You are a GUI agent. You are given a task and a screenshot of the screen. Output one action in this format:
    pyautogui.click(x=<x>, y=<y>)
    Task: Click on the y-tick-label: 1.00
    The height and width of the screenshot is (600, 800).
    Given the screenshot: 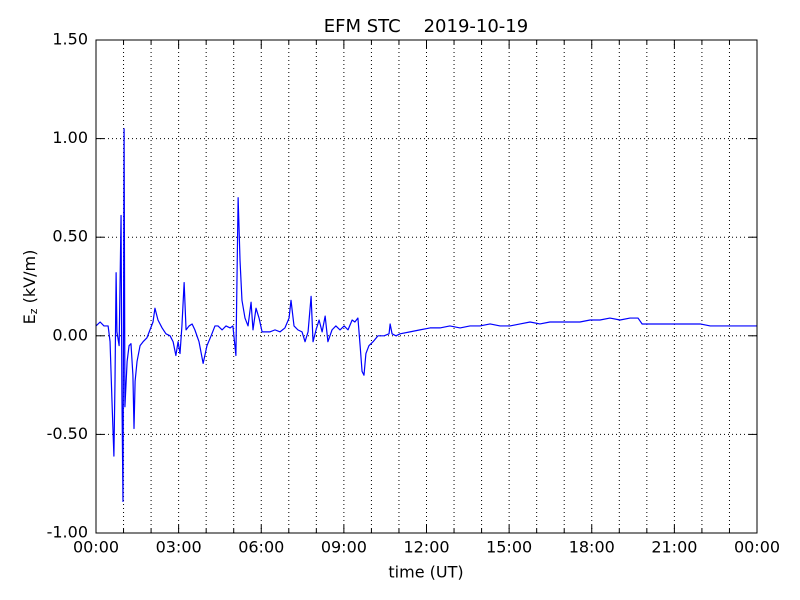 What is the action you would take?
    pyautogui.click(x=70, y=137)
    